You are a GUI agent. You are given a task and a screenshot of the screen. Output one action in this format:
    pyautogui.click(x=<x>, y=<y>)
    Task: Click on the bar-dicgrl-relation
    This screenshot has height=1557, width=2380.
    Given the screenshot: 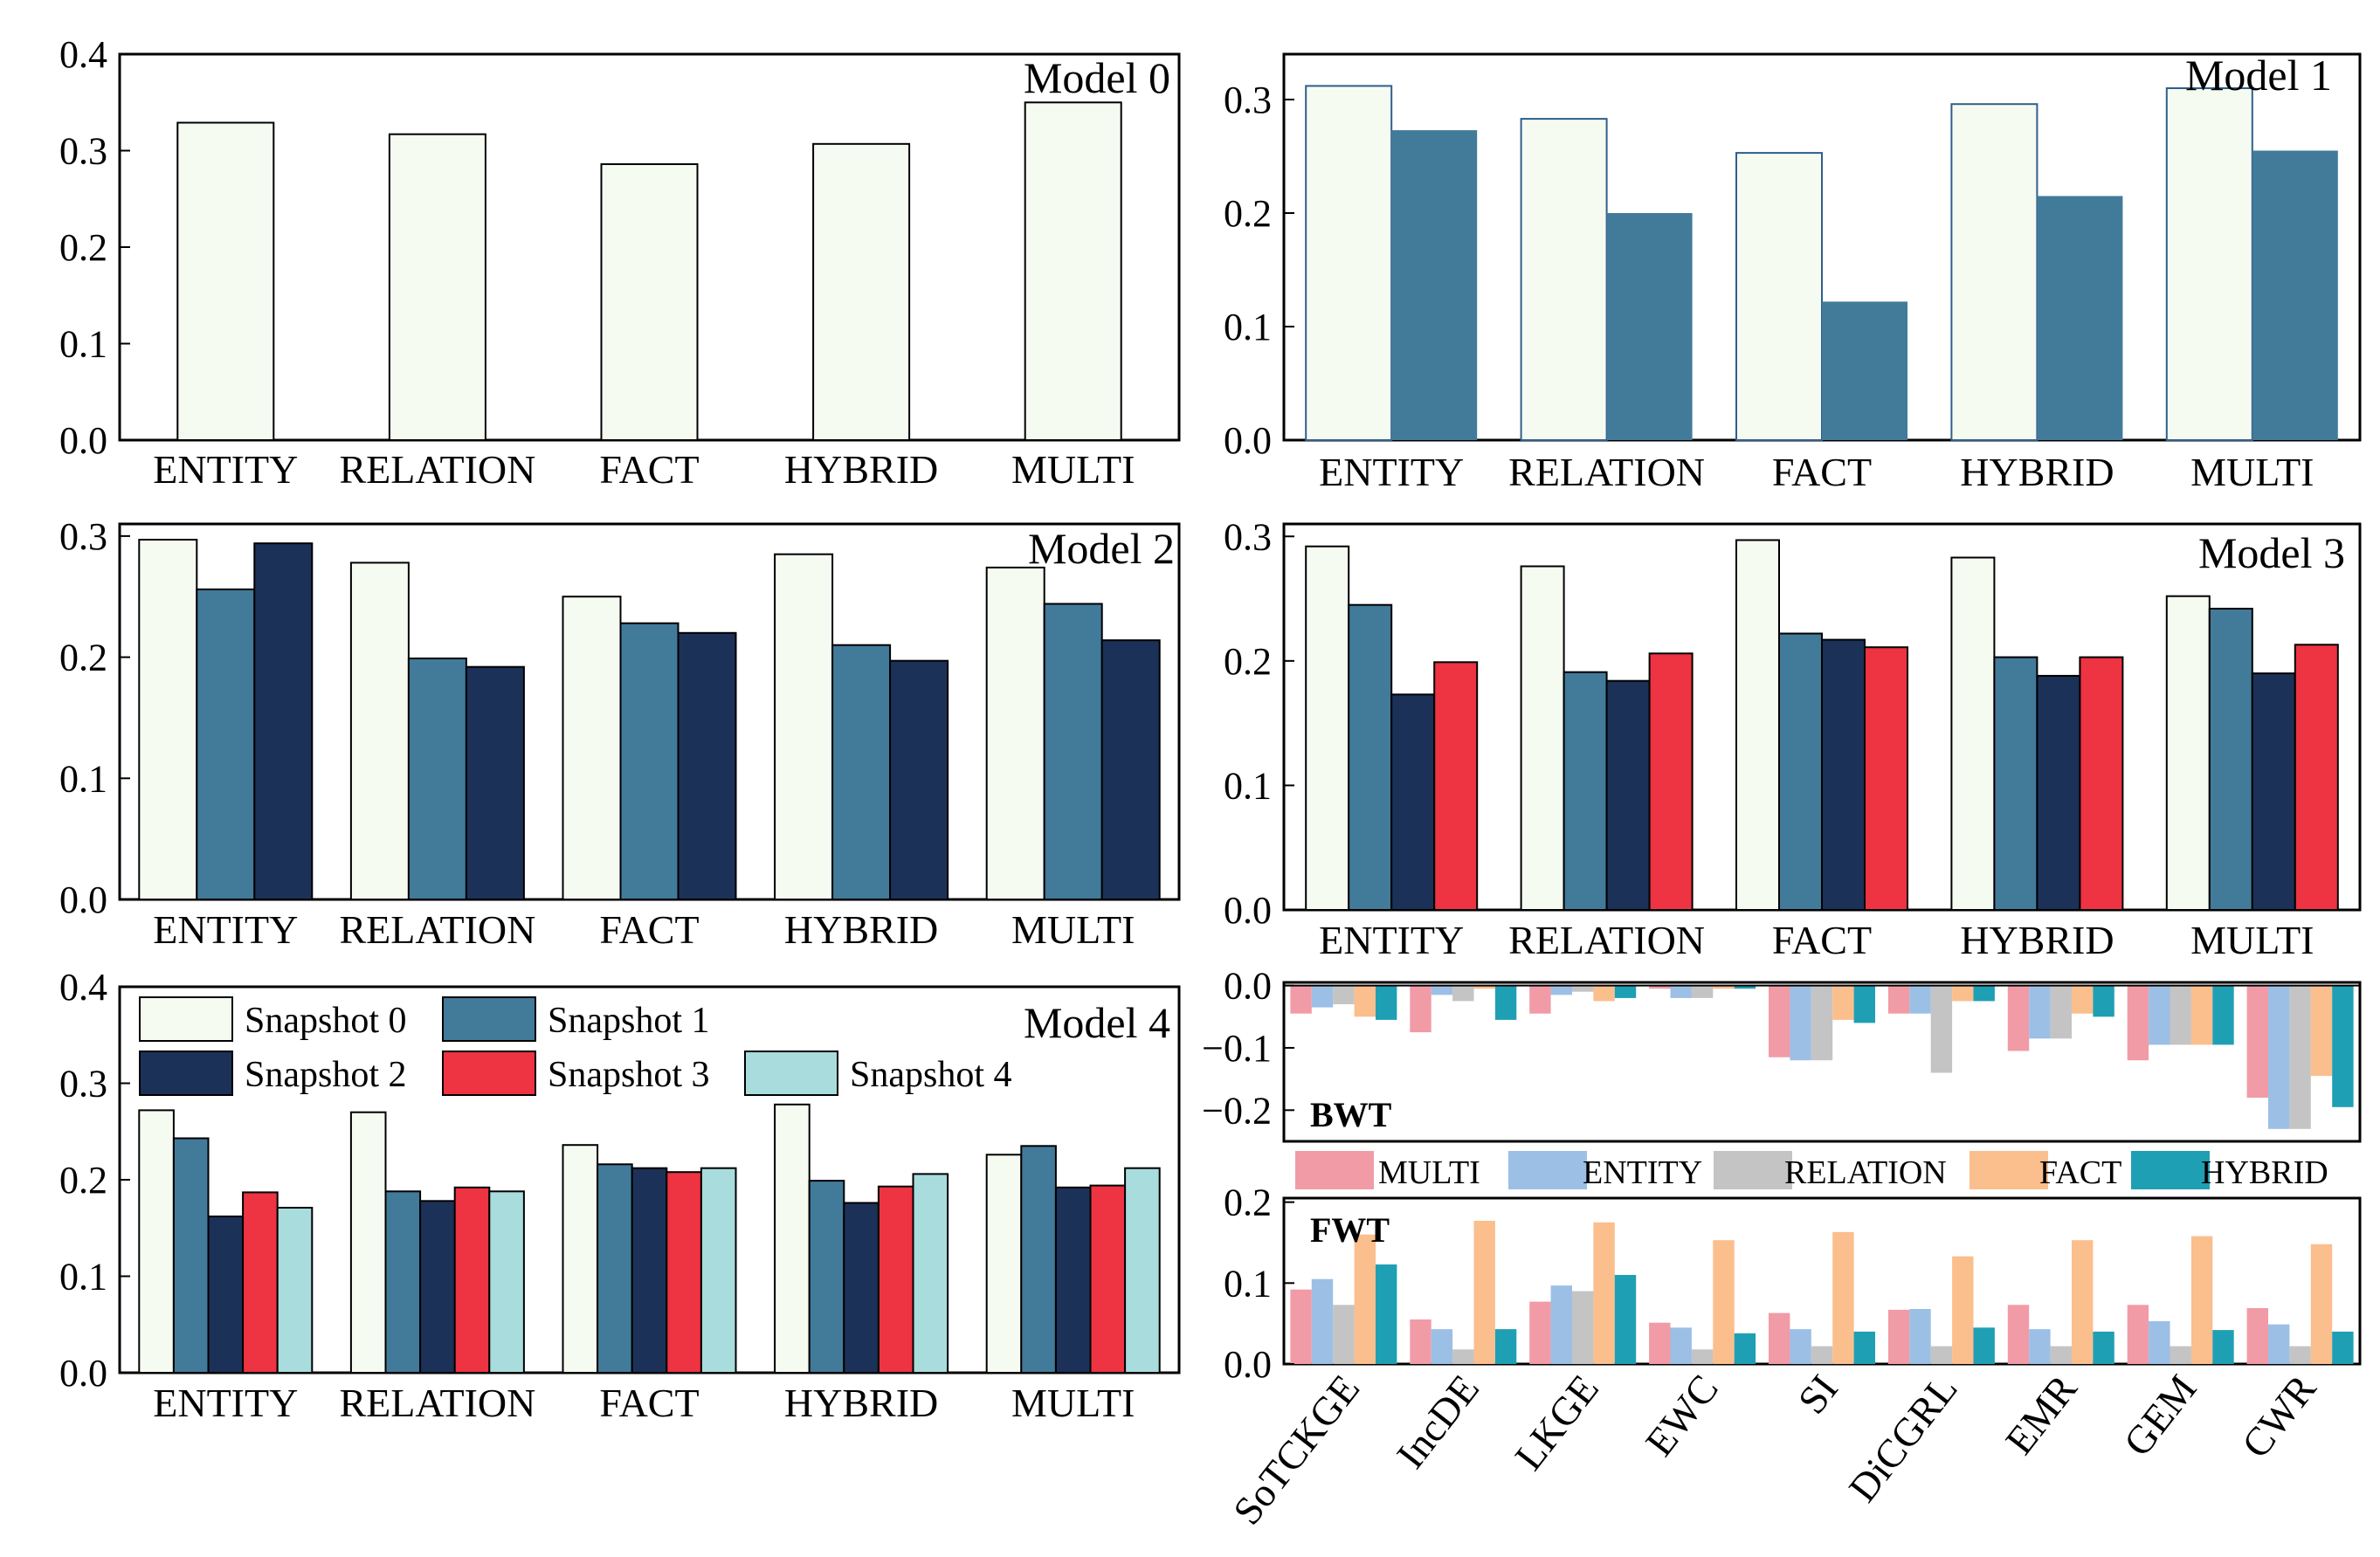 What is the action you would take?
    pyautogui.click(x=1941, y=1355)
    